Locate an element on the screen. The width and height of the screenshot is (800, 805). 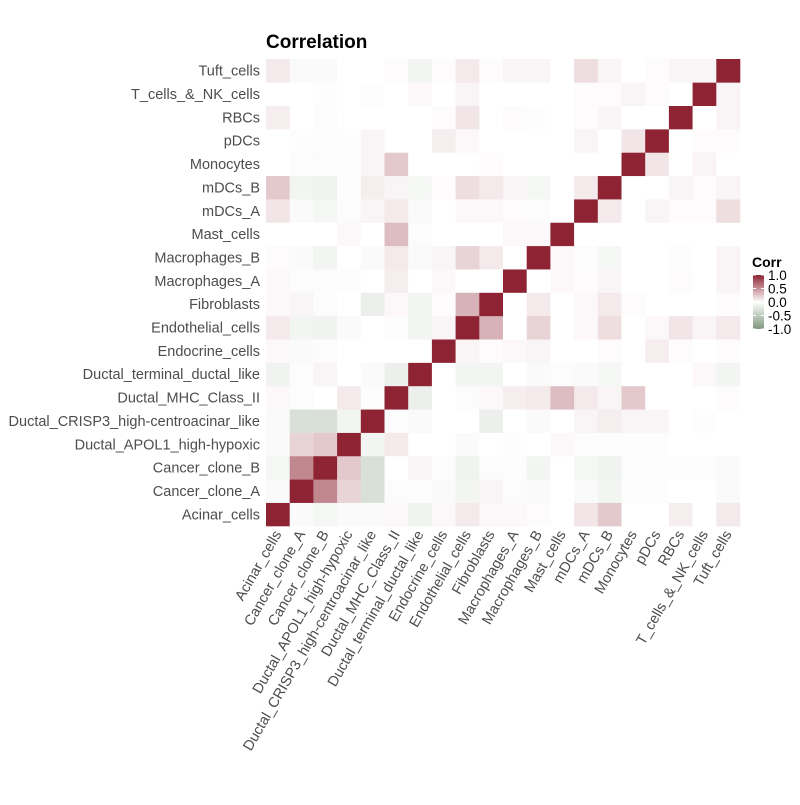
y-tick-label: Endothelial_cells is located at coordinates (205, 329).